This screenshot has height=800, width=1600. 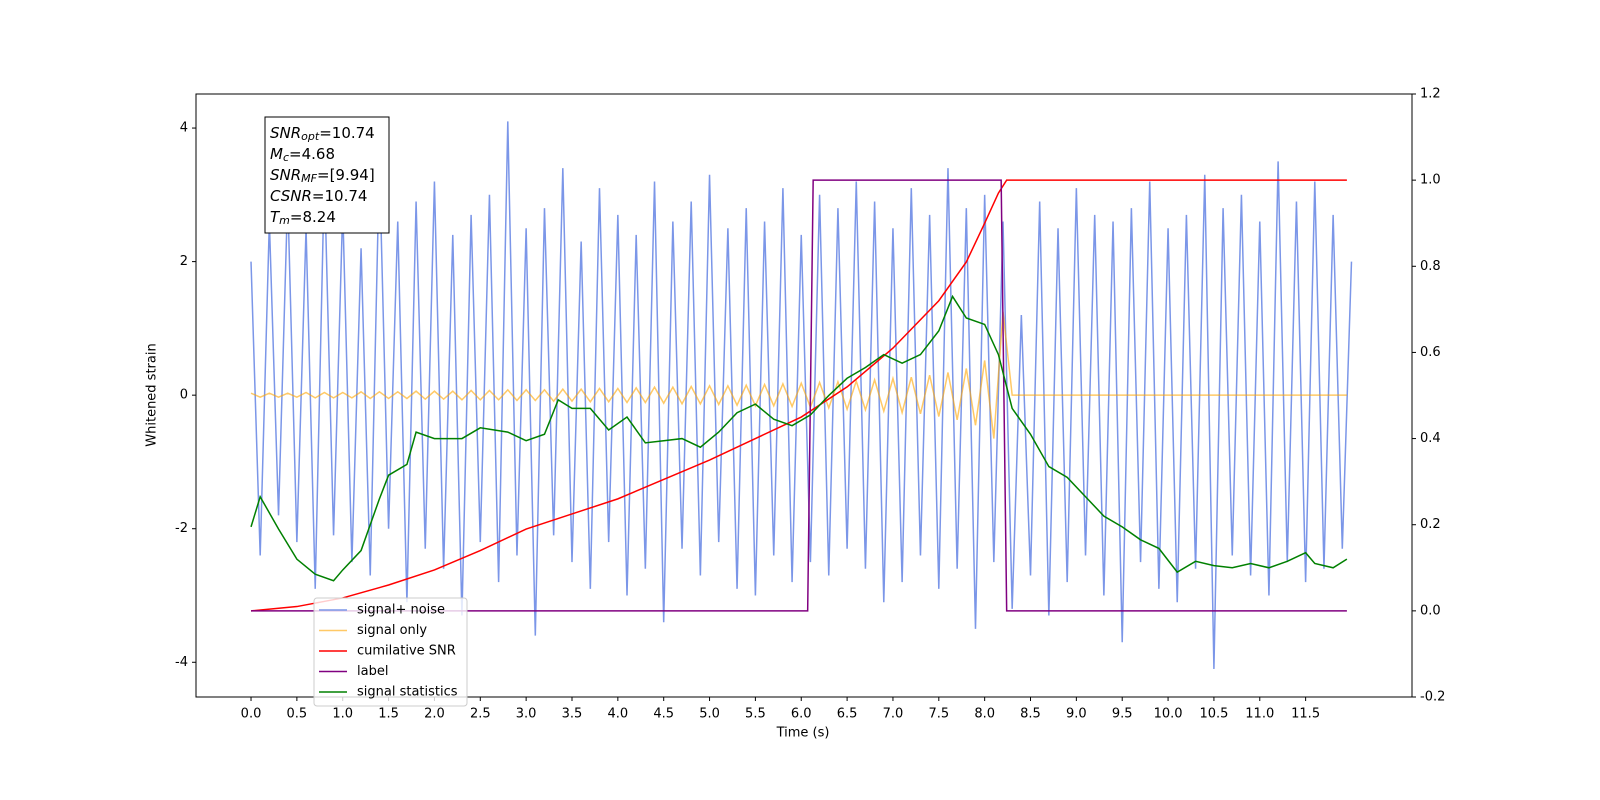 What do you see at coordinates (372, 671) in the screenshot?
I see `legend-label: label` at bounding box center [372, 671].